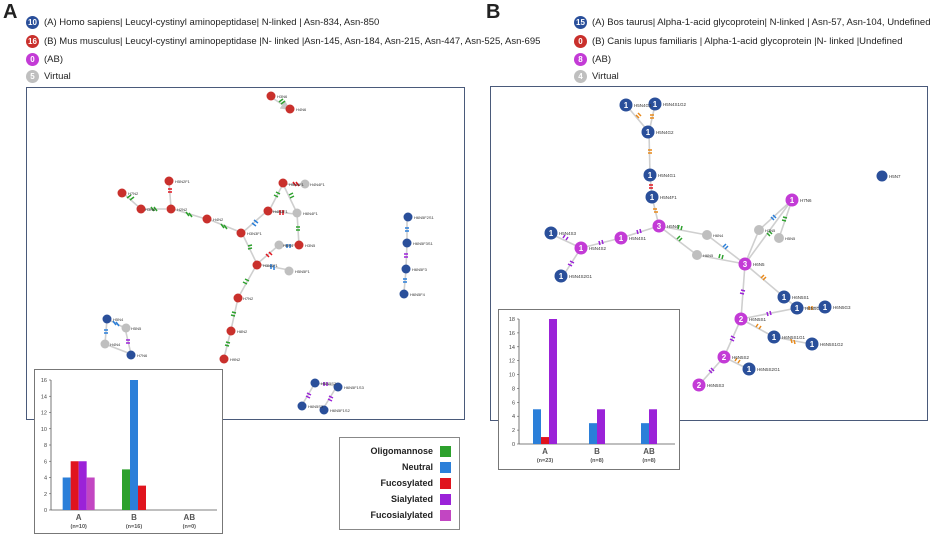 Image resolution: width=934 pixels, height=538 pixels. Describe the element at coordinates (590, 248) in the screenshot. I see `node-h5n4s2: 1 H5N4S2` at that location.